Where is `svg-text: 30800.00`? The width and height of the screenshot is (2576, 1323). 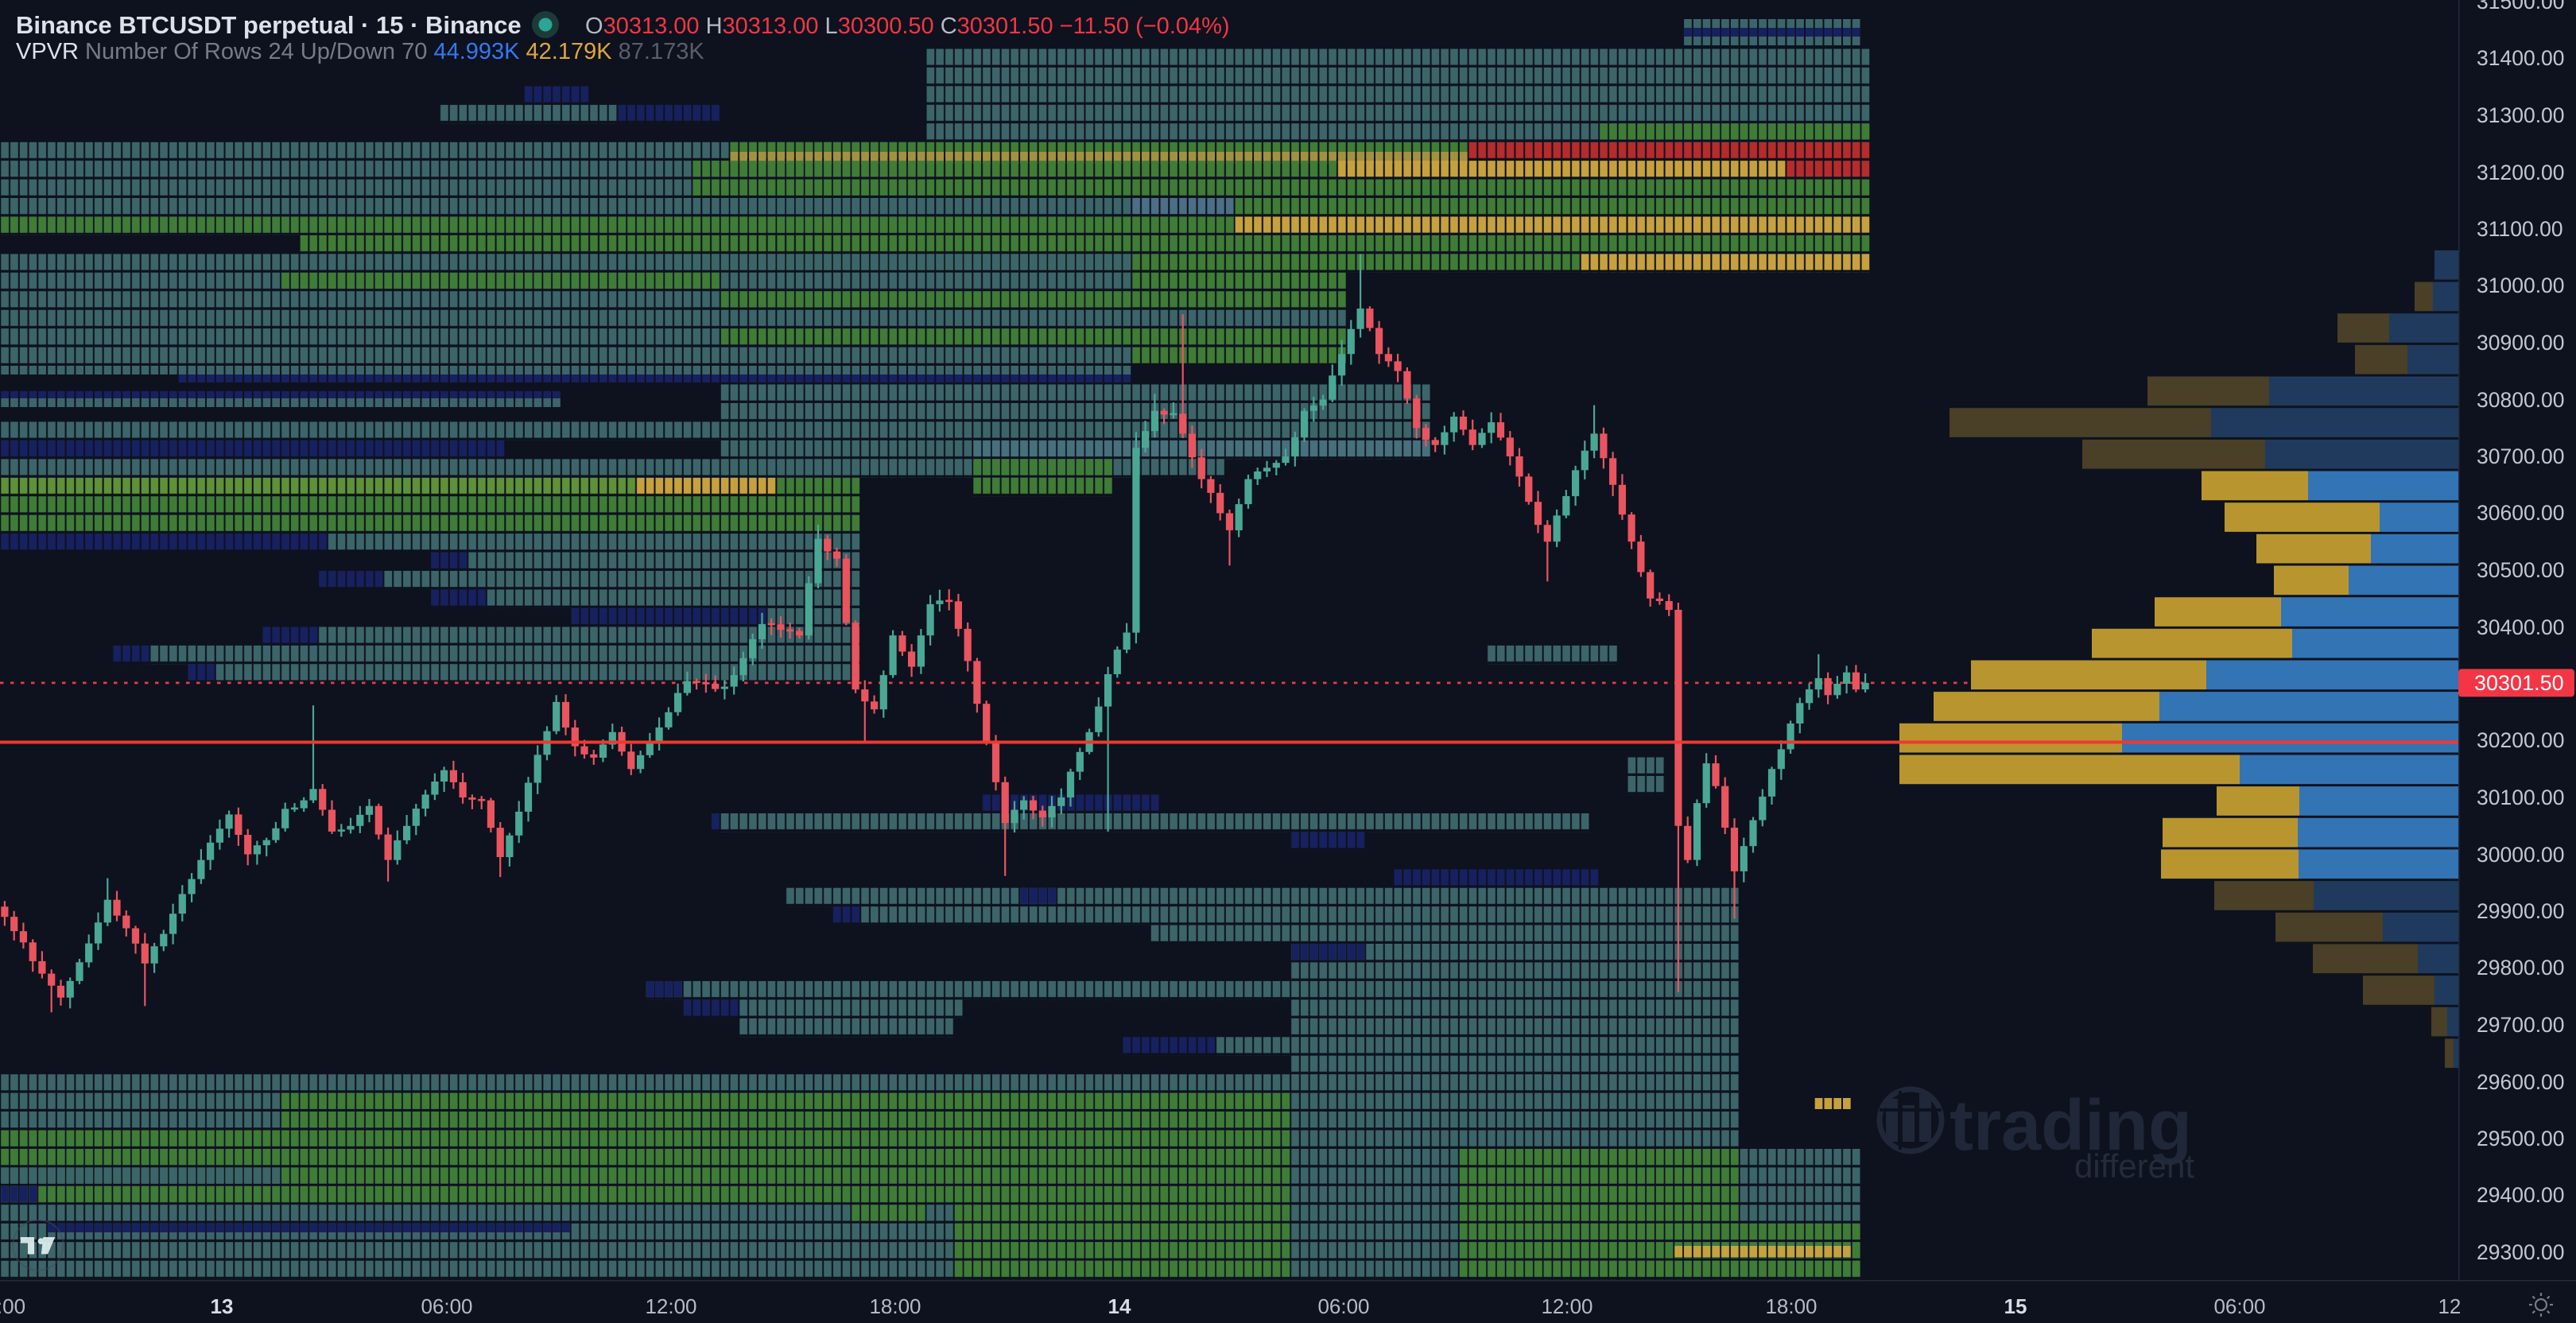 svg-text: 30800.00 is located at coordinates (2521, 400).